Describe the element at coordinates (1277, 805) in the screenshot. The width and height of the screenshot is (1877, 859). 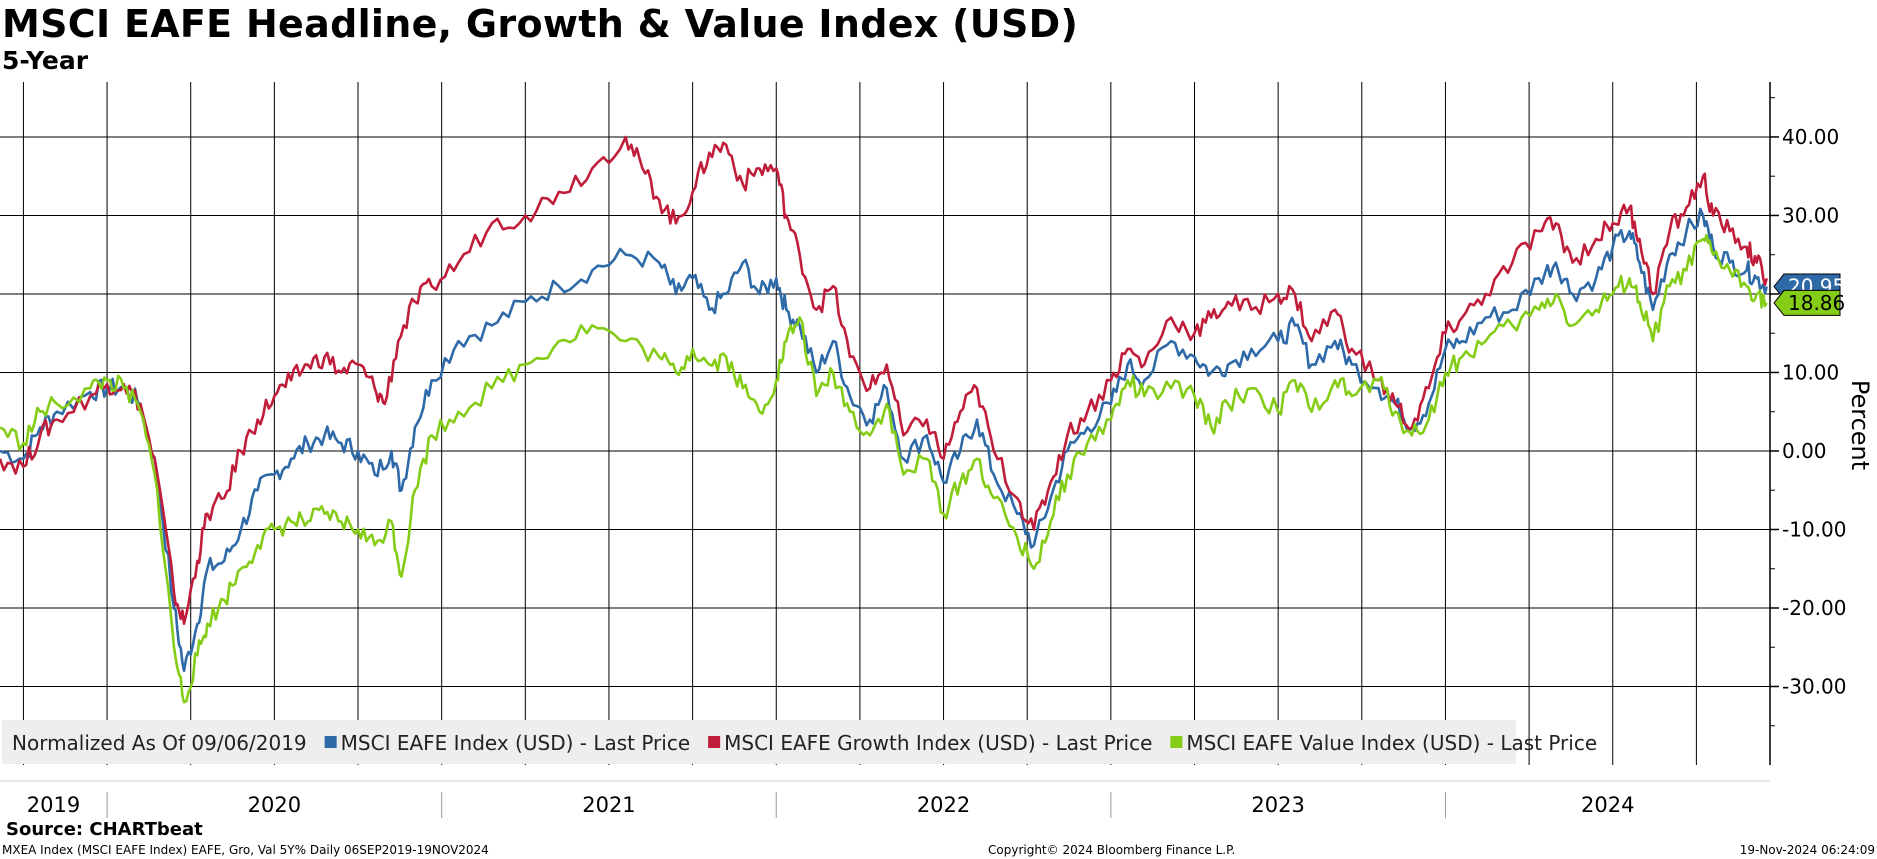
I see `x-year-label: 2023` at that location.